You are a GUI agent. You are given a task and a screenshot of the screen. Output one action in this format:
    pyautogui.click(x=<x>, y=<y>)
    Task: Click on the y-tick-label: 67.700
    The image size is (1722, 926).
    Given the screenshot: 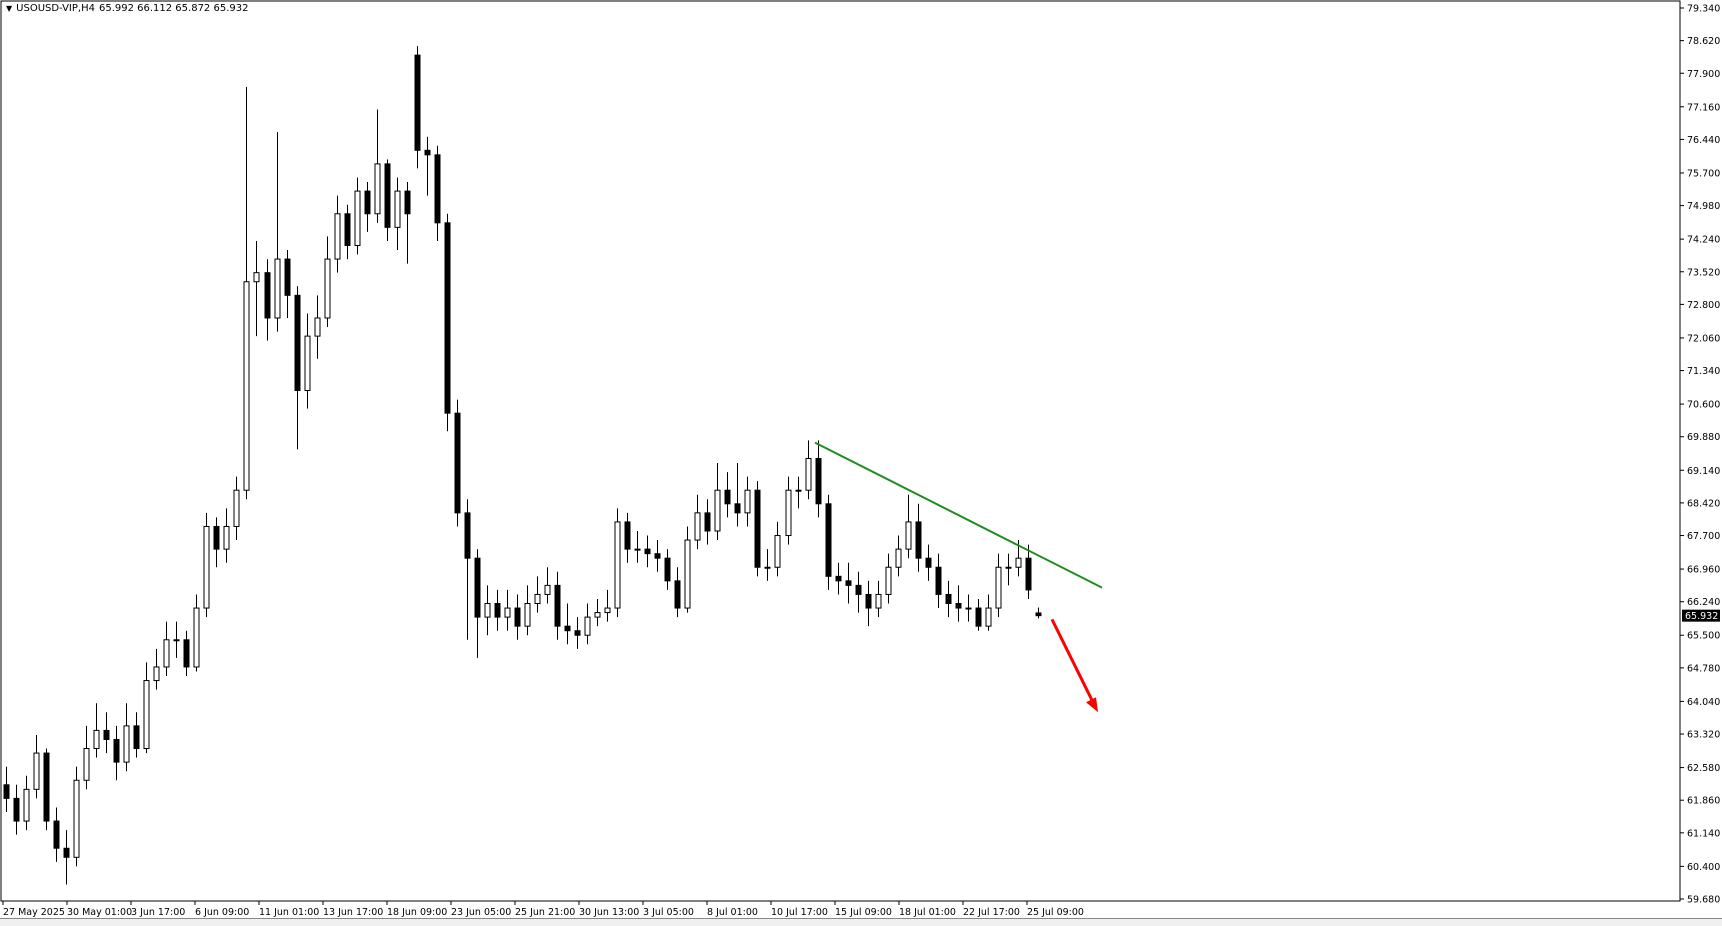 What is the action you would take?
    pyautogui.click(x=1703, y=536)
    